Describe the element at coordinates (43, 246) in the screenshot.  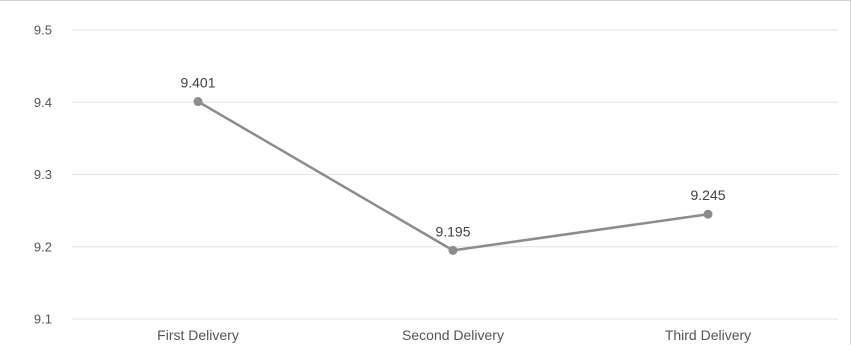
I see `y-tick-label: 9.2` at that location.